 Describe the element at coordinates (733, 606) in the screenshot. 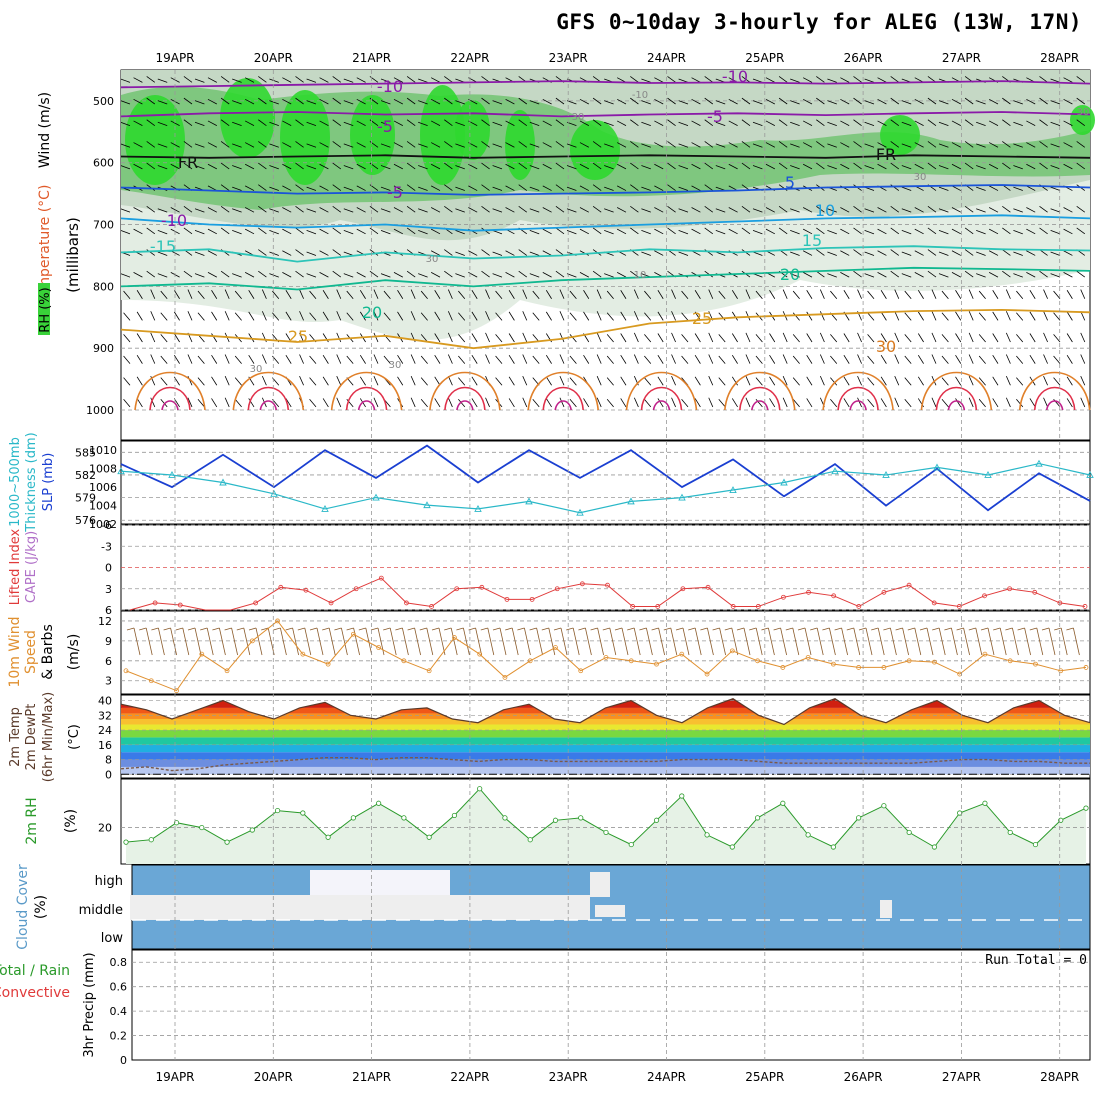

I see `lifted-point` at that location.